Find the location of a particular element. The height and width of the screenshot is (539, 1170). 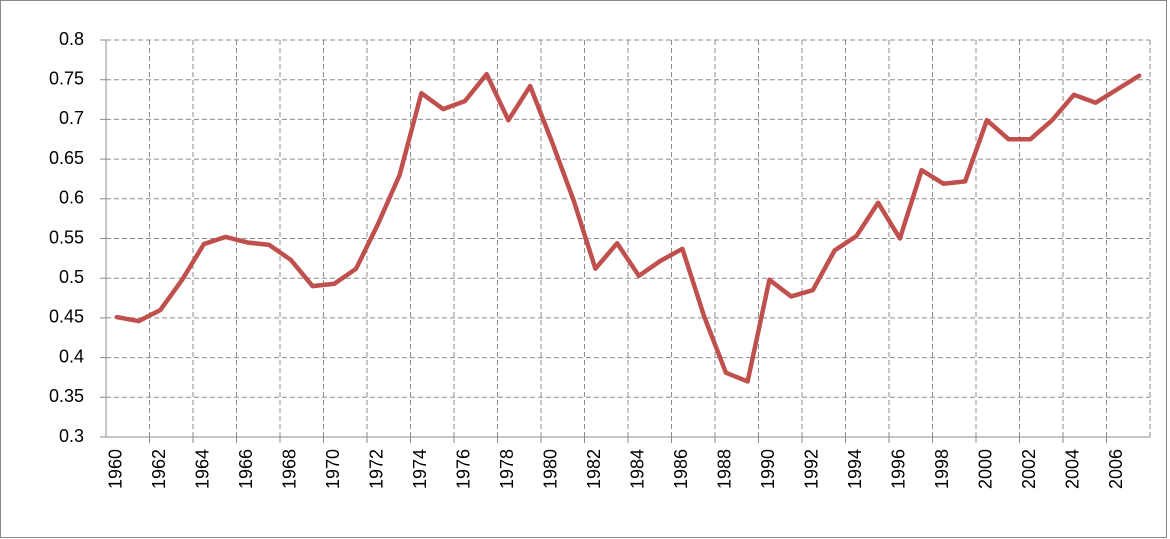

x-tick-label: 1986 is located at coordinates (681, 469).